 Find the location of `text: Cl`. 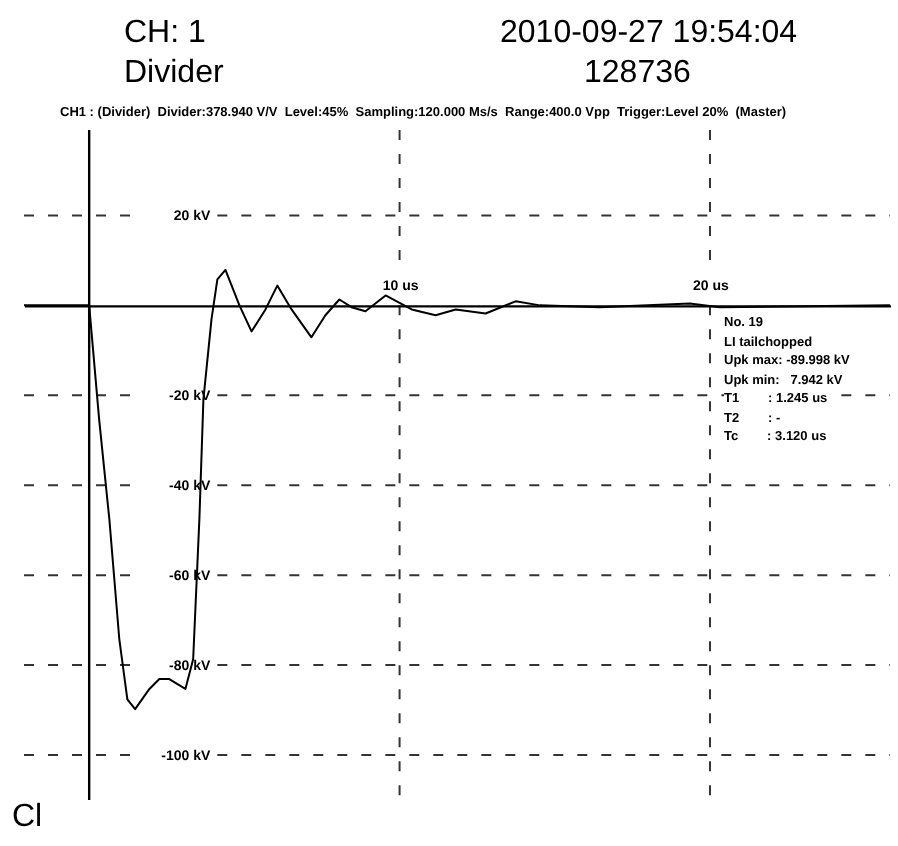

text: Cl is located at coordinates (27, 818).